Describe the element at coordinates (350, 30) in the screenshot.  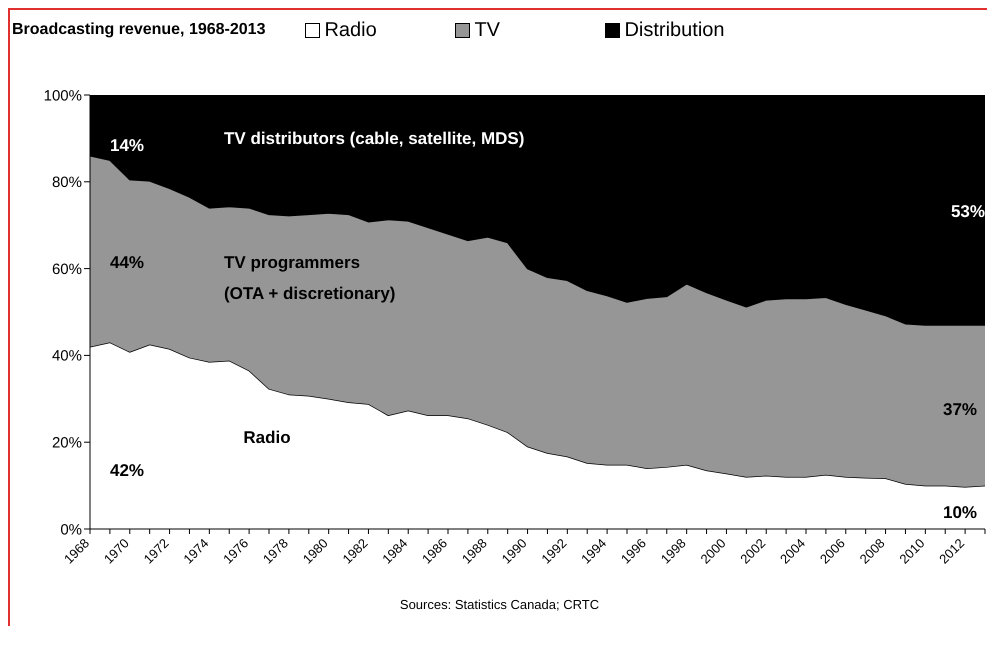
I see `legend-label: Radio` at that location.